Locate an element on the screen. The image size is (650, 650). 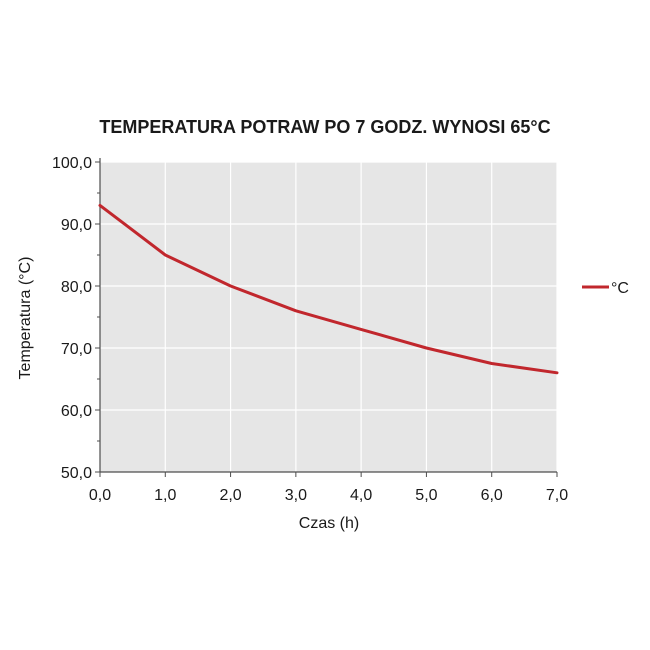
x-axis-ticks: 0,0 1,0 2,0 3,0 4,0 5,0 6,0 7,0 is located at coordinates (328, 488).